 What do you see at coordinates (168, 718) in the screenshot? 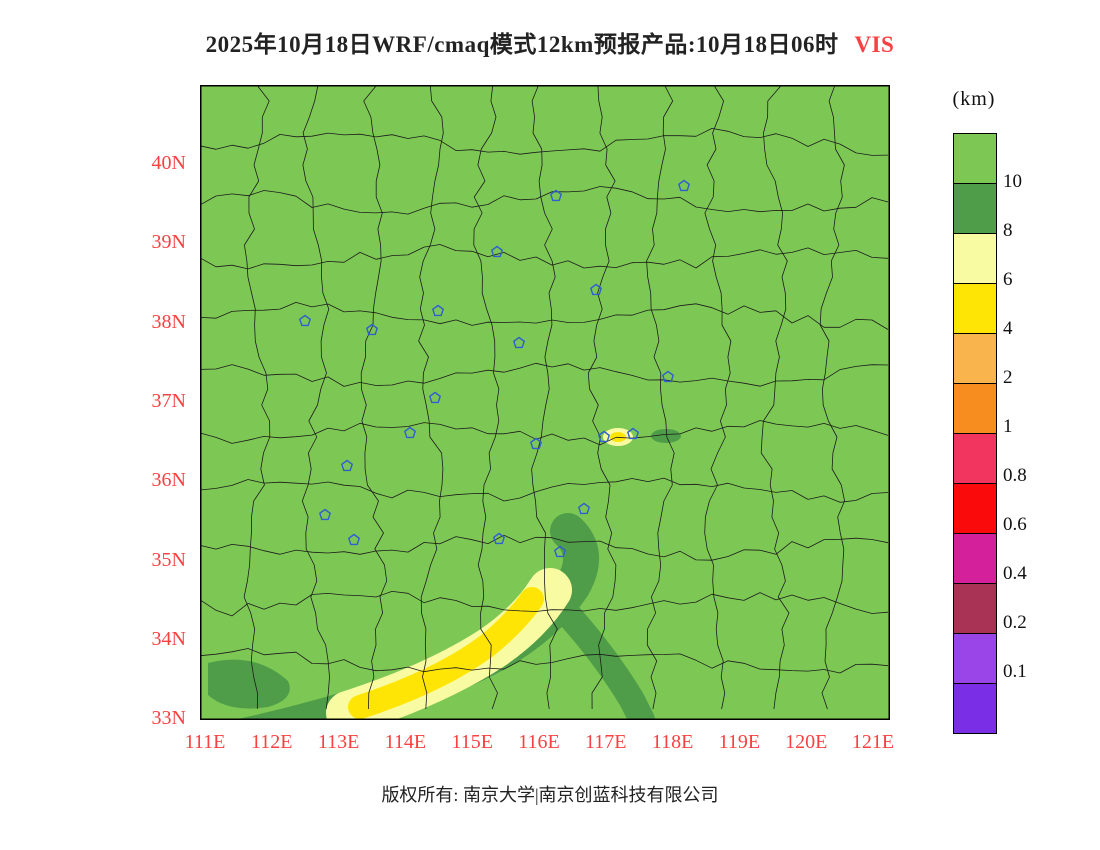
I see `lat-label: 33N` at bounding box center [168, 718].